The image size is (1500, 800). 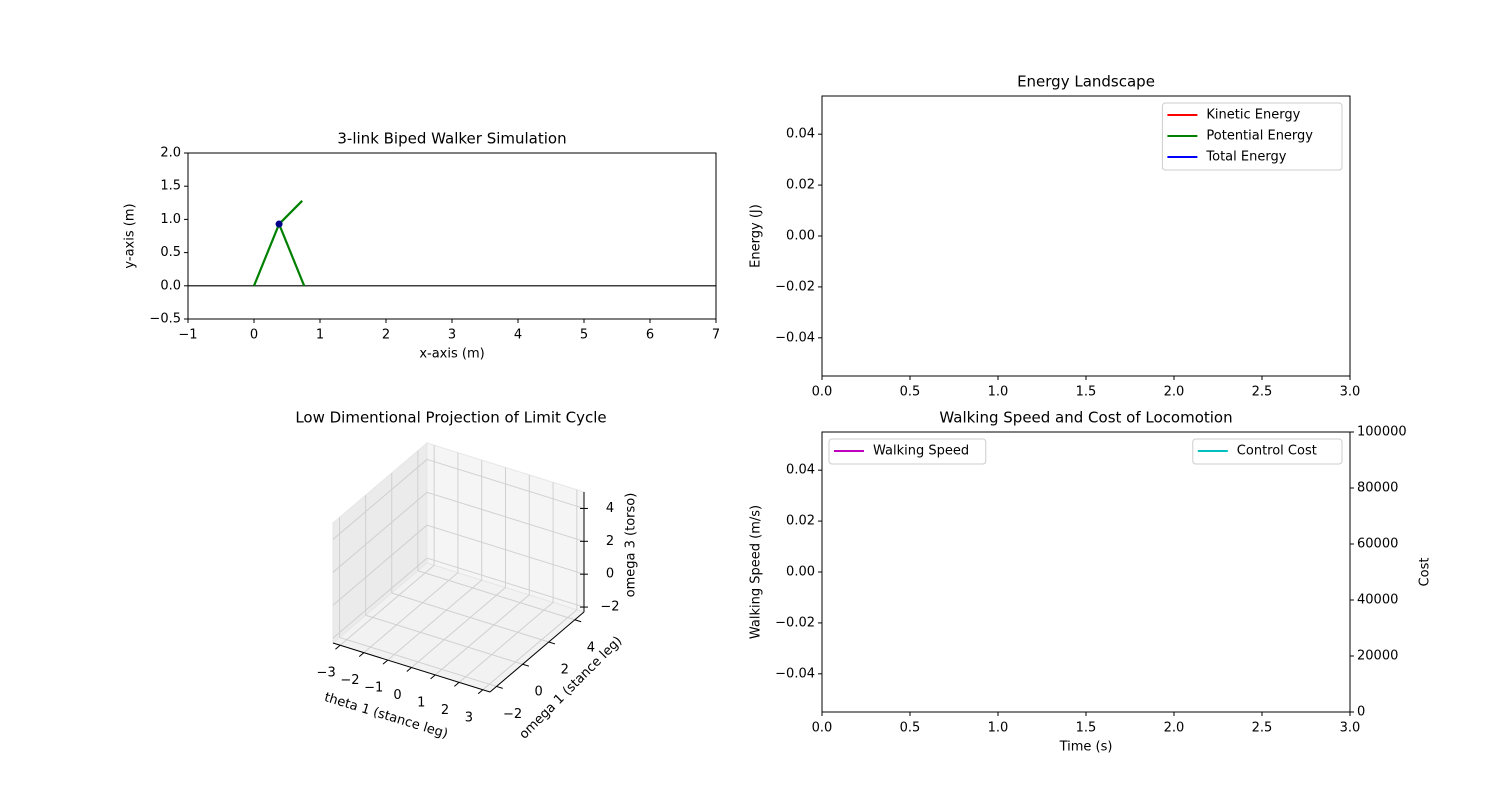 What do you see at coordinates (1377, 656) in the screenshot?
I see `y2-tick-label: 20000` at bounding box center [1377, 656].